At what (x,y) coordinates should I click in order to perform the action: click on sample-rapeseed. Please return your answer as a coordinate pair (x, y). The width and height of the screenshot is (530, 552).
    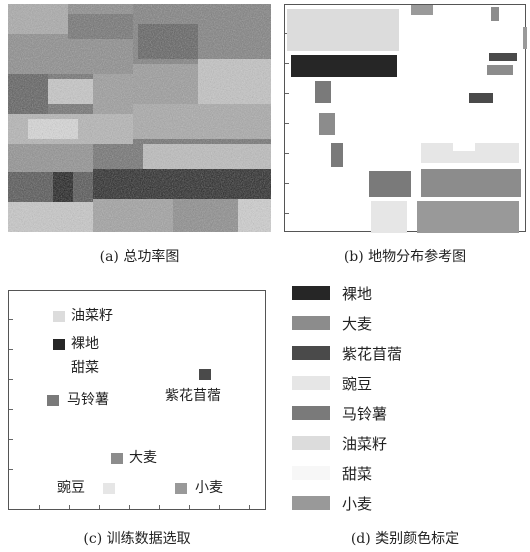
    Looking at the image, I should click on (59, 316).